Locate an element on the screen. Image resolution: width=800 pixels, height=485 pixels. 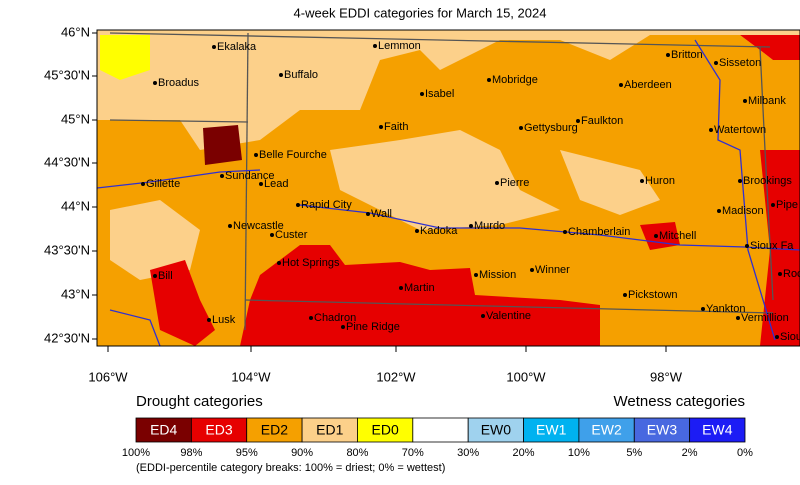
city-label: Vermillion is located at coordinates (765, 318).